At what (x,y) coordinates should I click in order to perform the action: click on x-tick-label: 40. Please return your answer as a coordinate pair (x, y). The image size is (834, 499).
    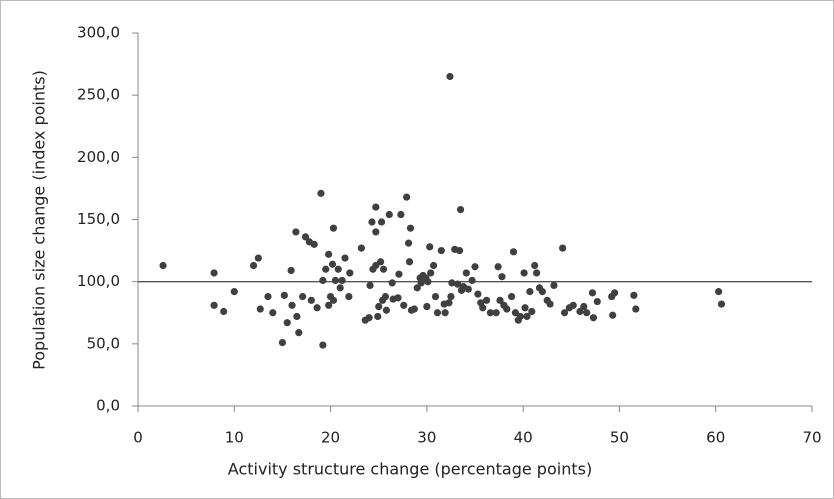
    Looking at the image, I should click on (523, 438).